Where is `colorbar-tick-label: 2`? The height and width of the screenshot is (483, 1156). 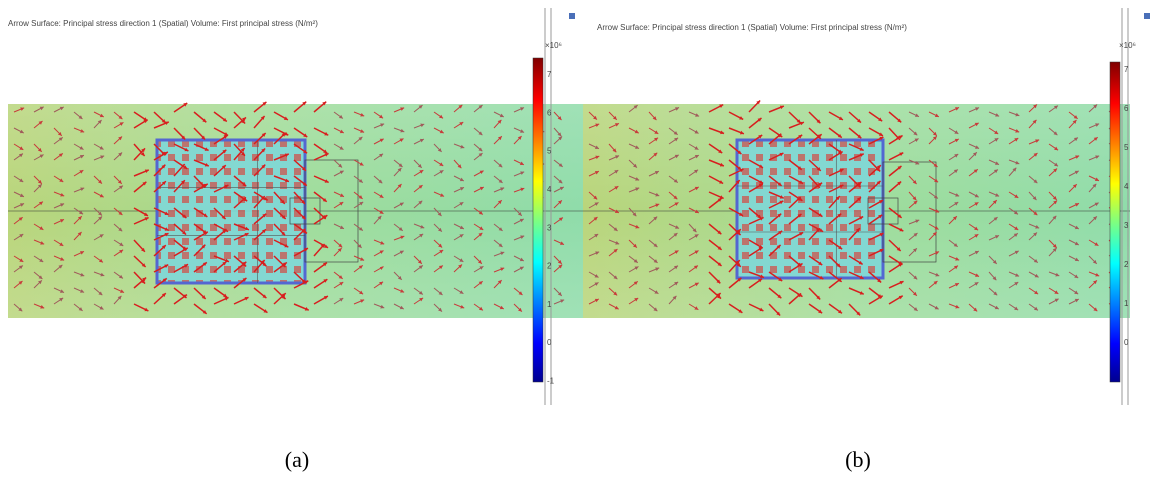
colorbar-tick-label: 2 is located at coordinates (549, 266).